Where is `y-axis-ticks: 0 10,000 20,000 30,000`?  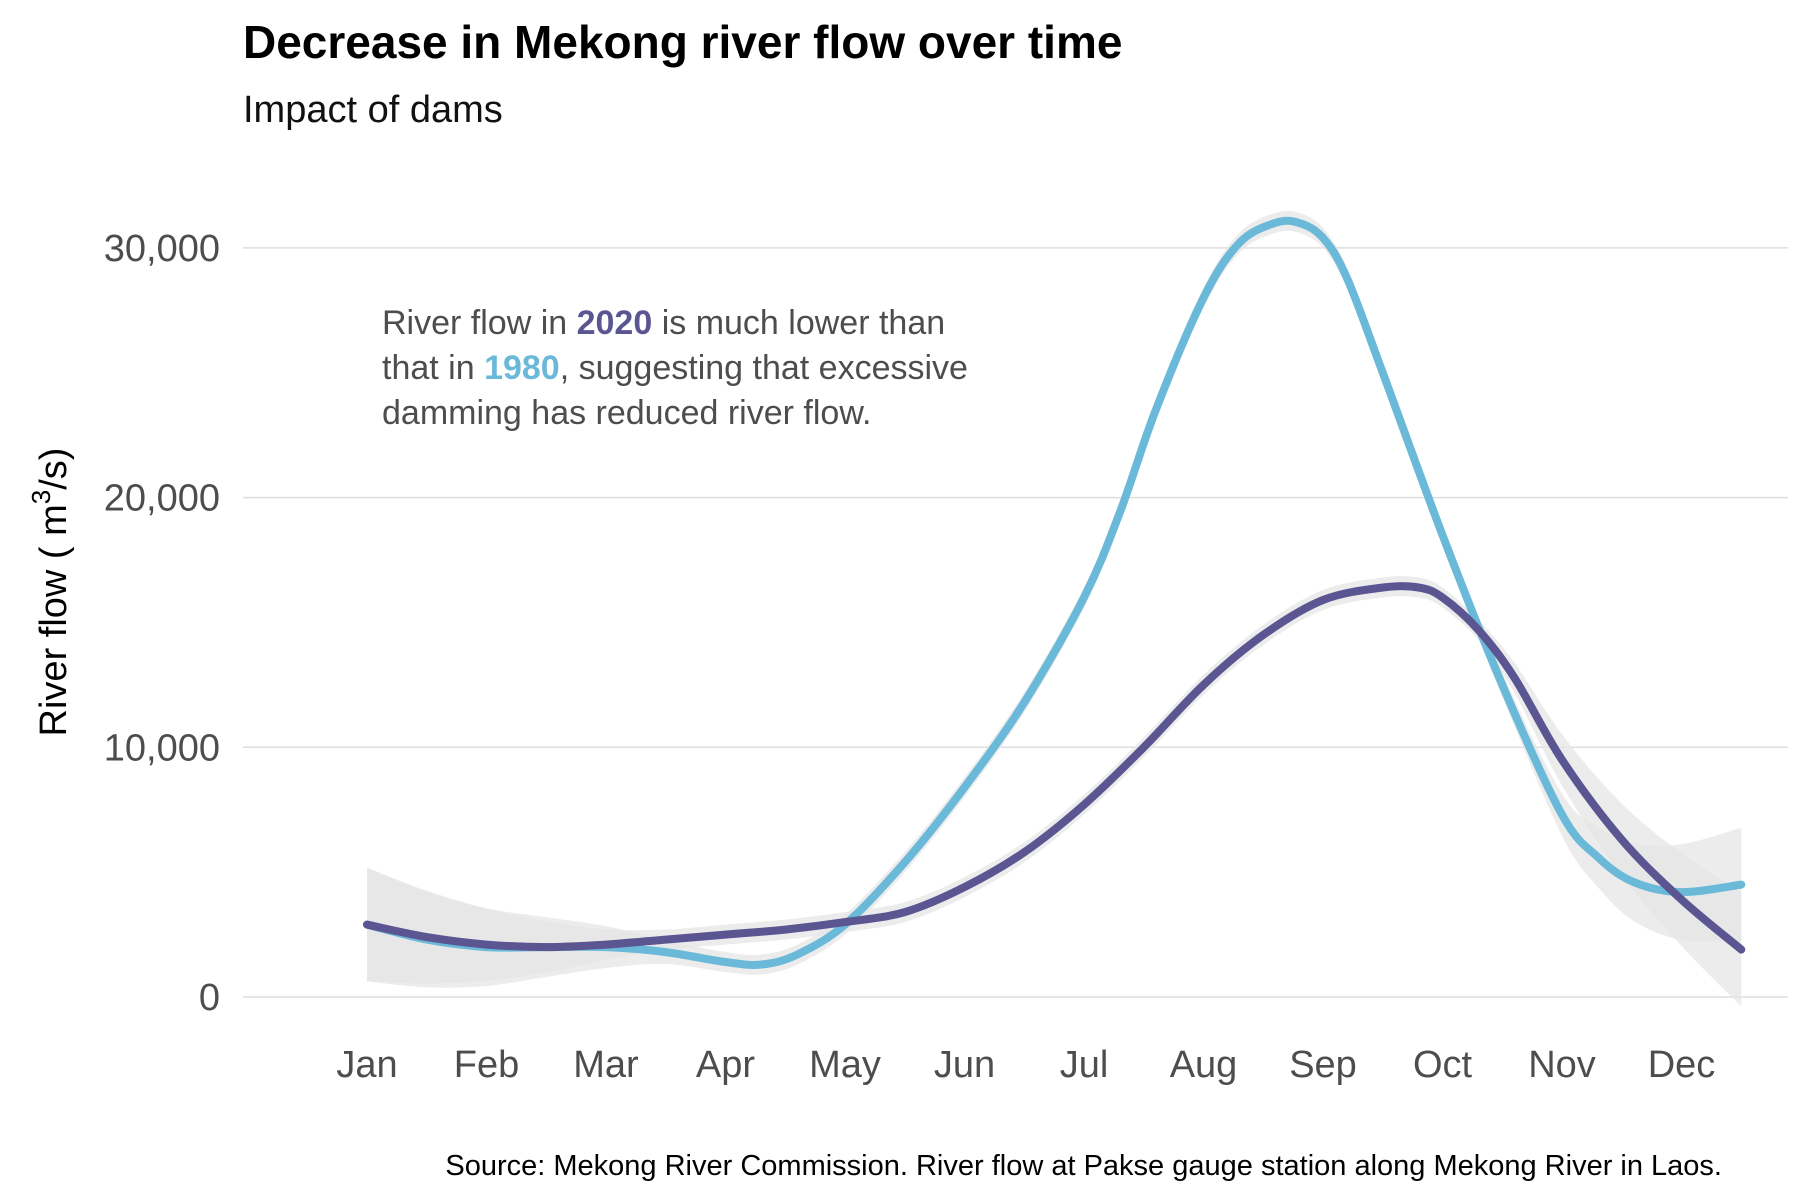 y-axis-ticks: 0 10,000 20,000 30,000 is located at coordinates (162, 623).